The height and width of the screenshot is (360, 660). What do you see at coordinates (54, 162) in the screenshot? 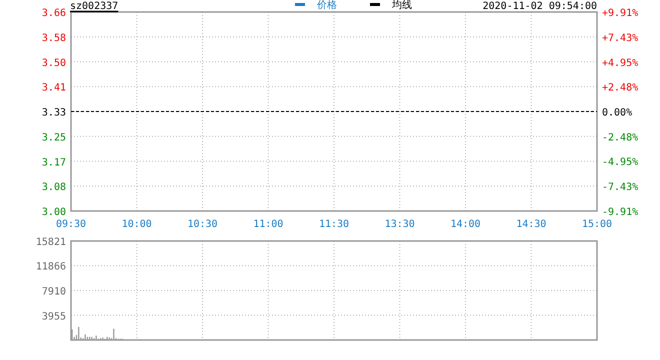
I see `y-tick-label: 3.17` at bounding box center [54, 162].